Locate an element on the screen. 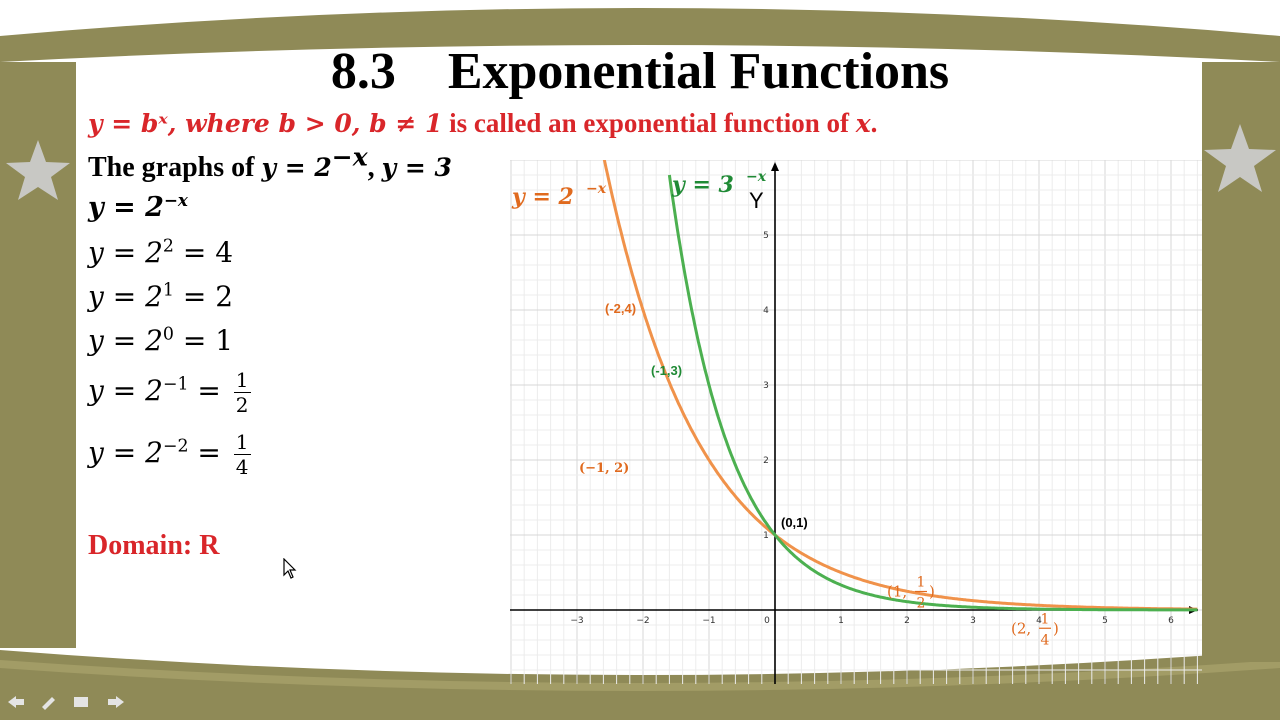 The height and width of the screenshot is (720, 1280). equation-exp: −2 is located at coordinates (175, 446).